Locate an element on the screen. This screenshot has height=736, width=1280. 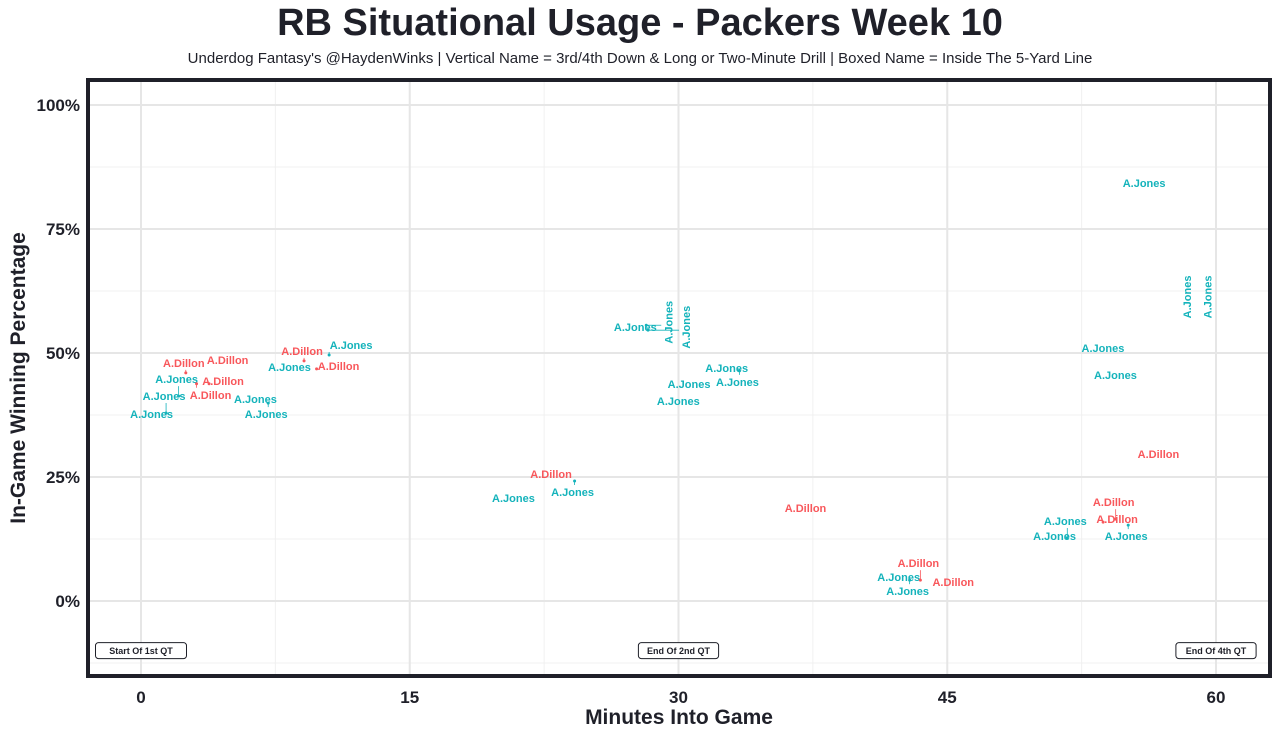
x-tick-label: 45 is located at coordinates (947, 697).